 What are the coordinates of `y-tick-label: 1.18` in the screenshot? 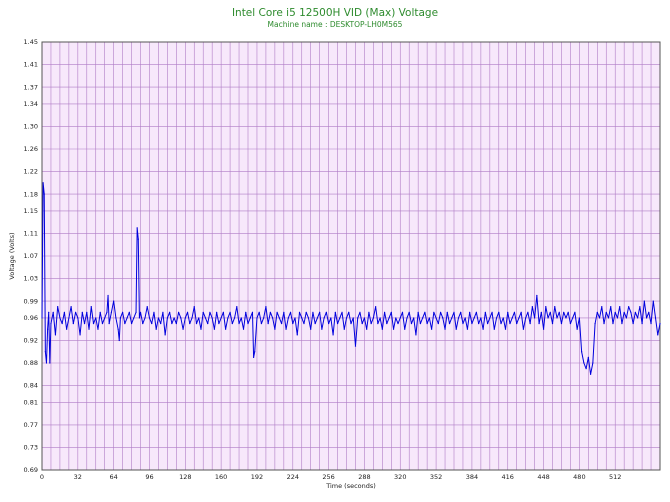 It's located at (31, 194).